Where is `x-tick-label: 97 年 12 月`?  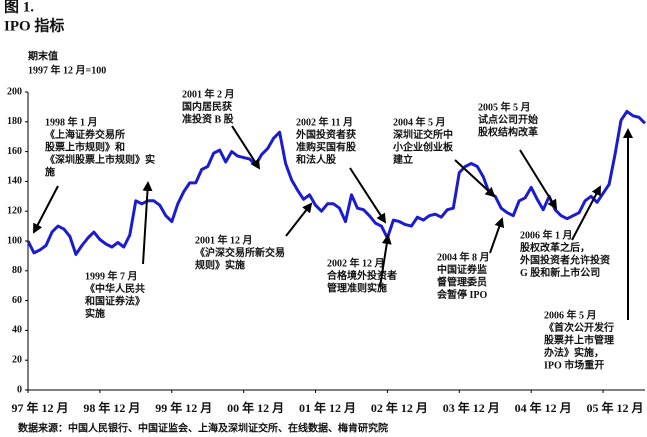
x-tick-label: 97 年 12 月 is located at coordinates (39, 407).